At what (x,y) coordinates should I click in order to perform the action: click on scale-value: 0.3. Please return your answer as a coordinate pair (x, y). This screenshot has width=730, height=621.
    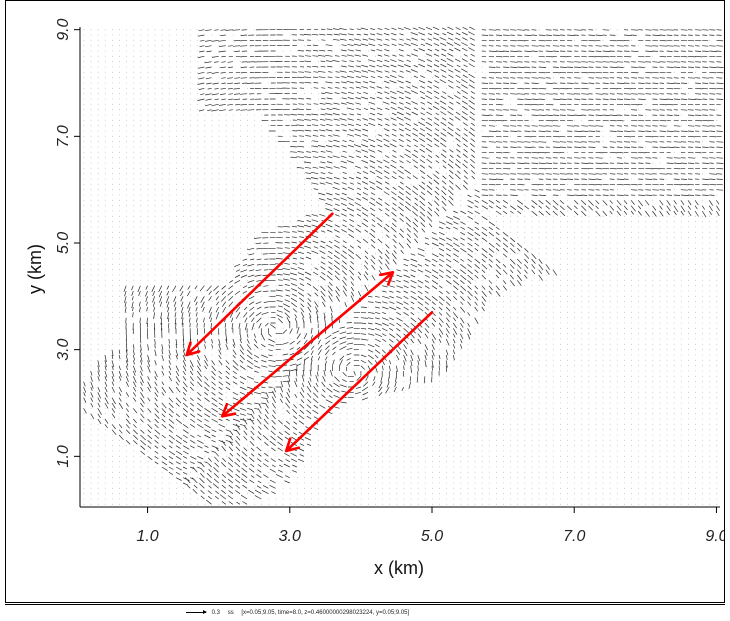
    Looking at the image, I should click on (216, 613).